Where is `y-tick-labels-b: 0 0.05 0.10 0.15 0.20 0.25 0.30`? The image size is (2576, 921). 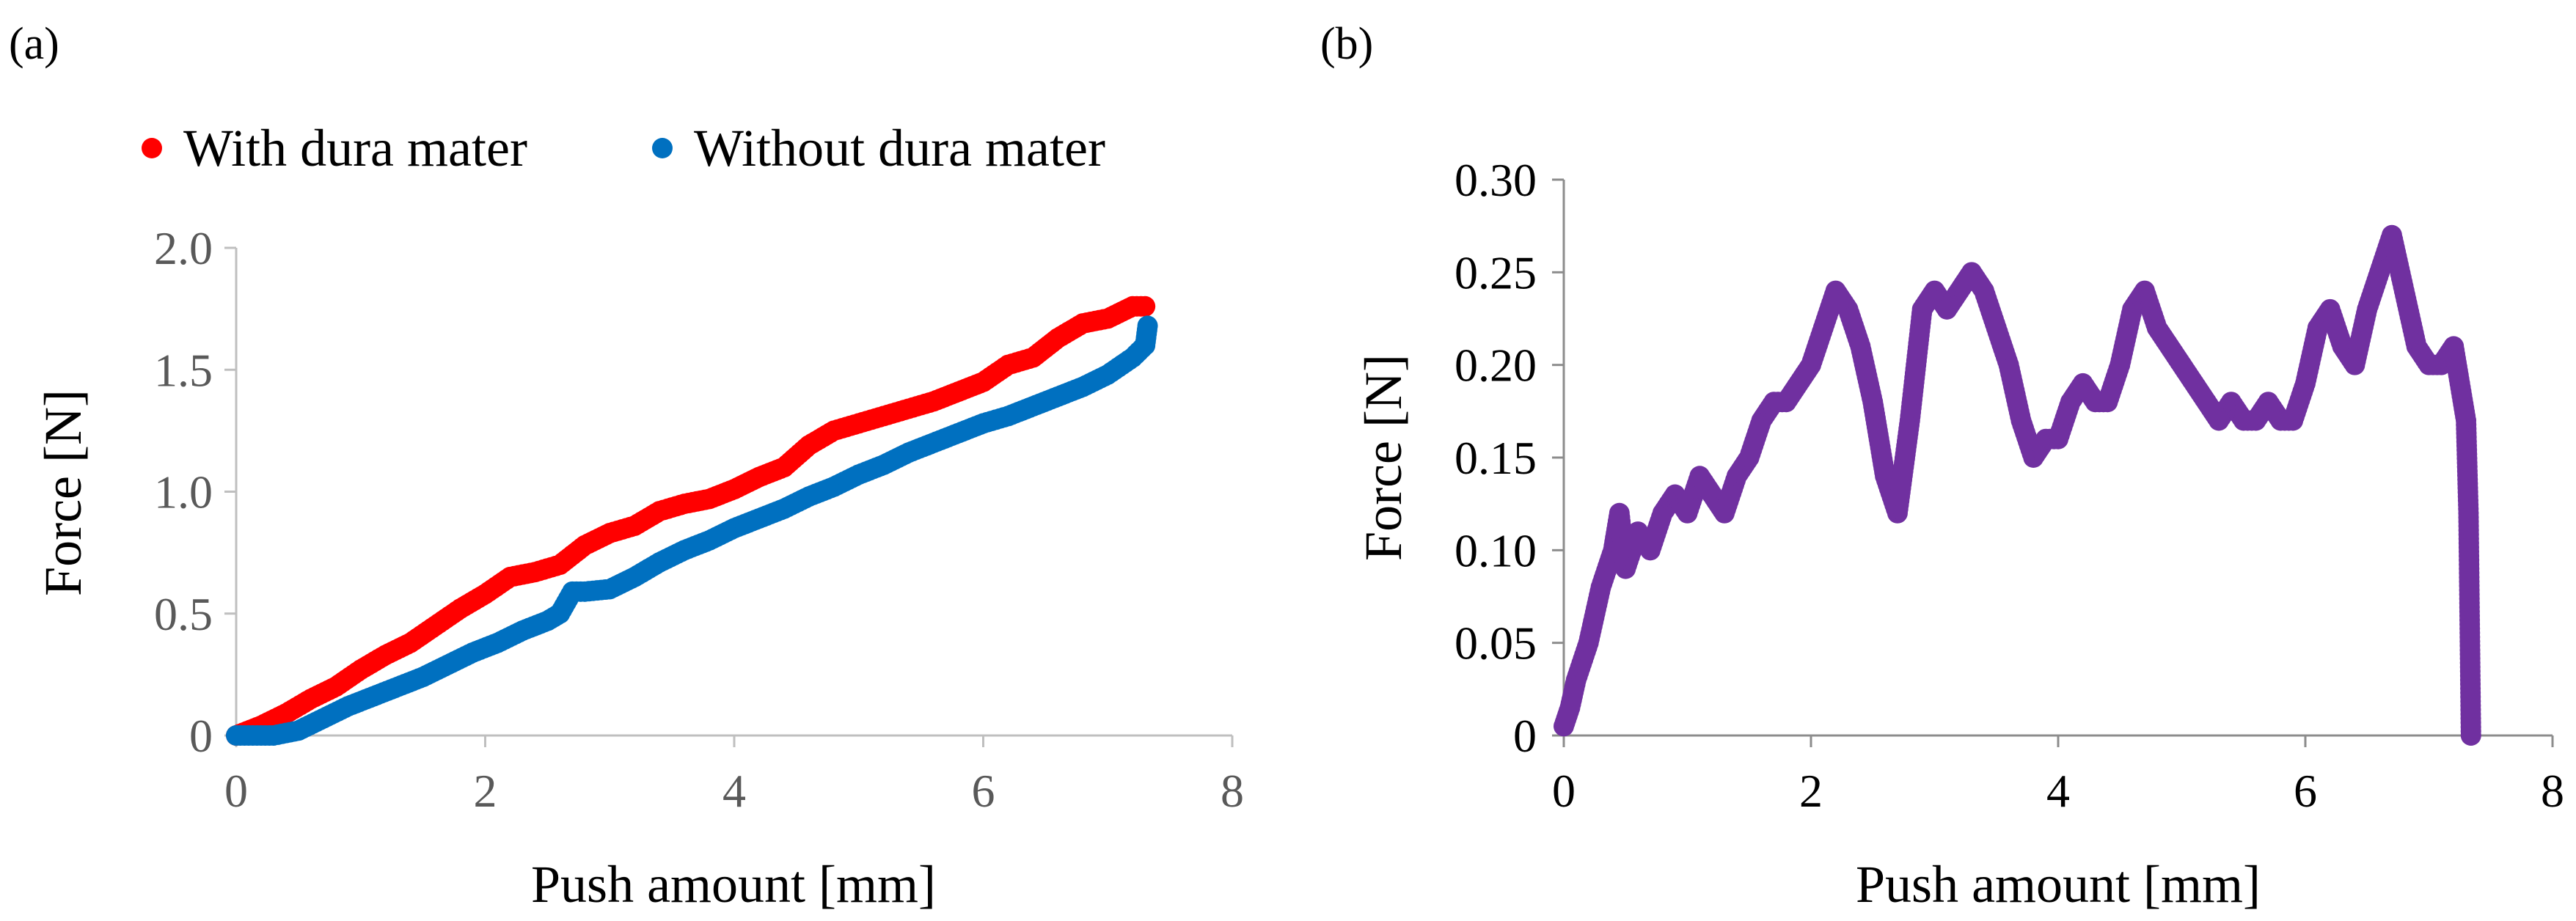 y-tick-labels-b: 0 0.05 0.10 0.15 0.20 0.25 0.30 is located at coordinates (1496, 458).